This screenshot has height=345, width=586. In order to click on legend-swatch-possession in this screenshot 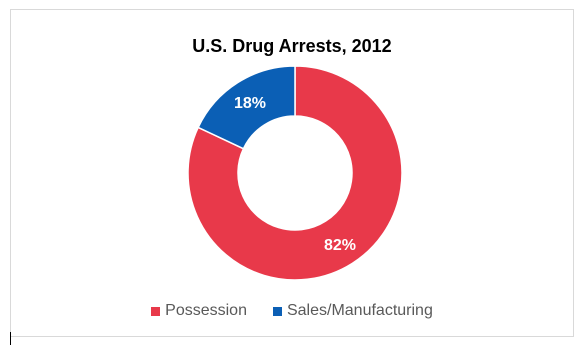, I will do `click(156, 311)`.